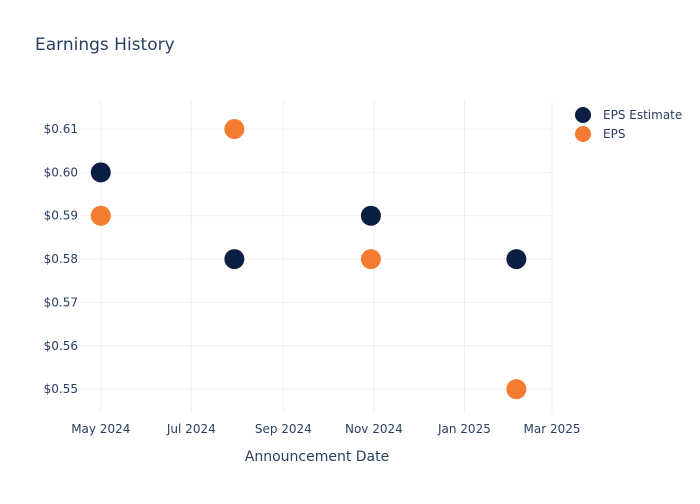 Image resolution: width=700 pixels, height=504 pixels. What do you see at coordinates (614, 134) in the screenshot?
I see `legend-label: EPS` at bounding box center [614, 134].